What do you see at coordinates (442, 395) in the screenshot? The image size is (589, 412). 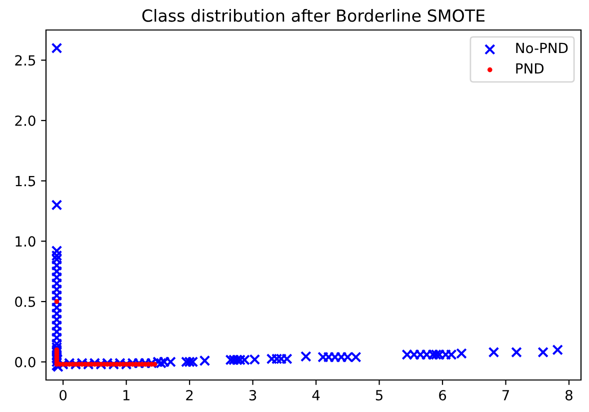 I see `x-tick-label: 6` at bounding box center [442, 395].